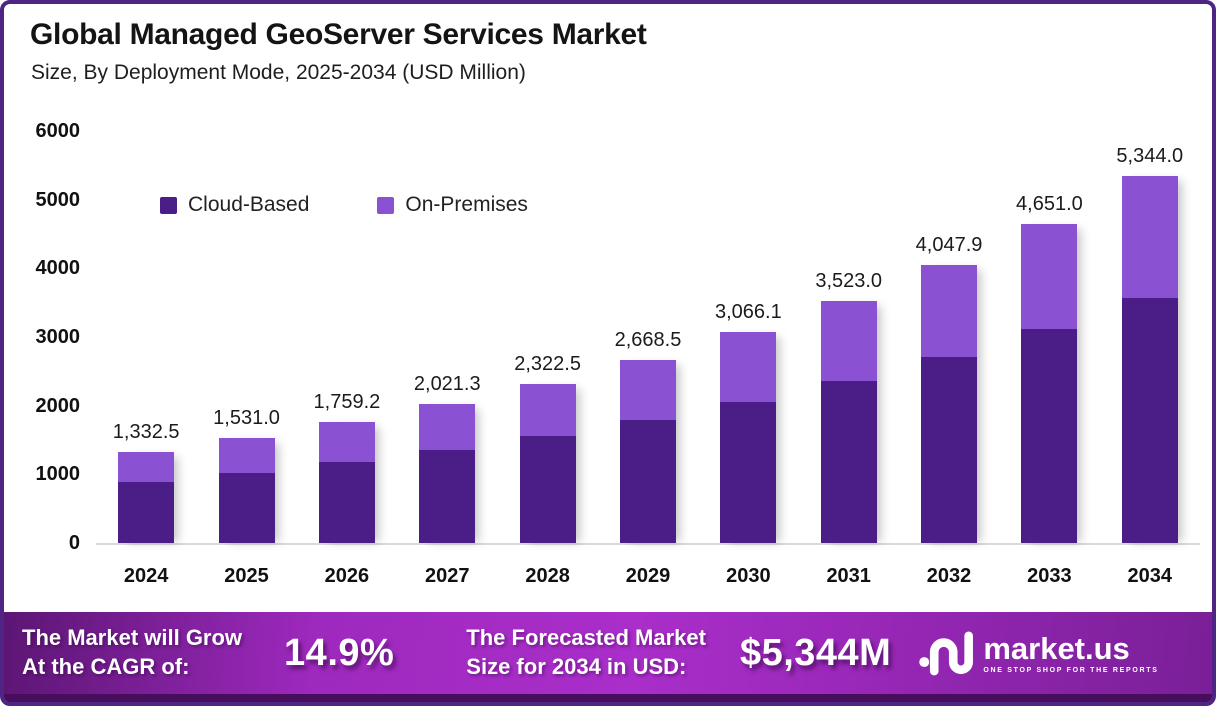 This screenshot has height=706, width=1216. I want to click on bar-value-label: 5,344.0, so click(1150, 156).